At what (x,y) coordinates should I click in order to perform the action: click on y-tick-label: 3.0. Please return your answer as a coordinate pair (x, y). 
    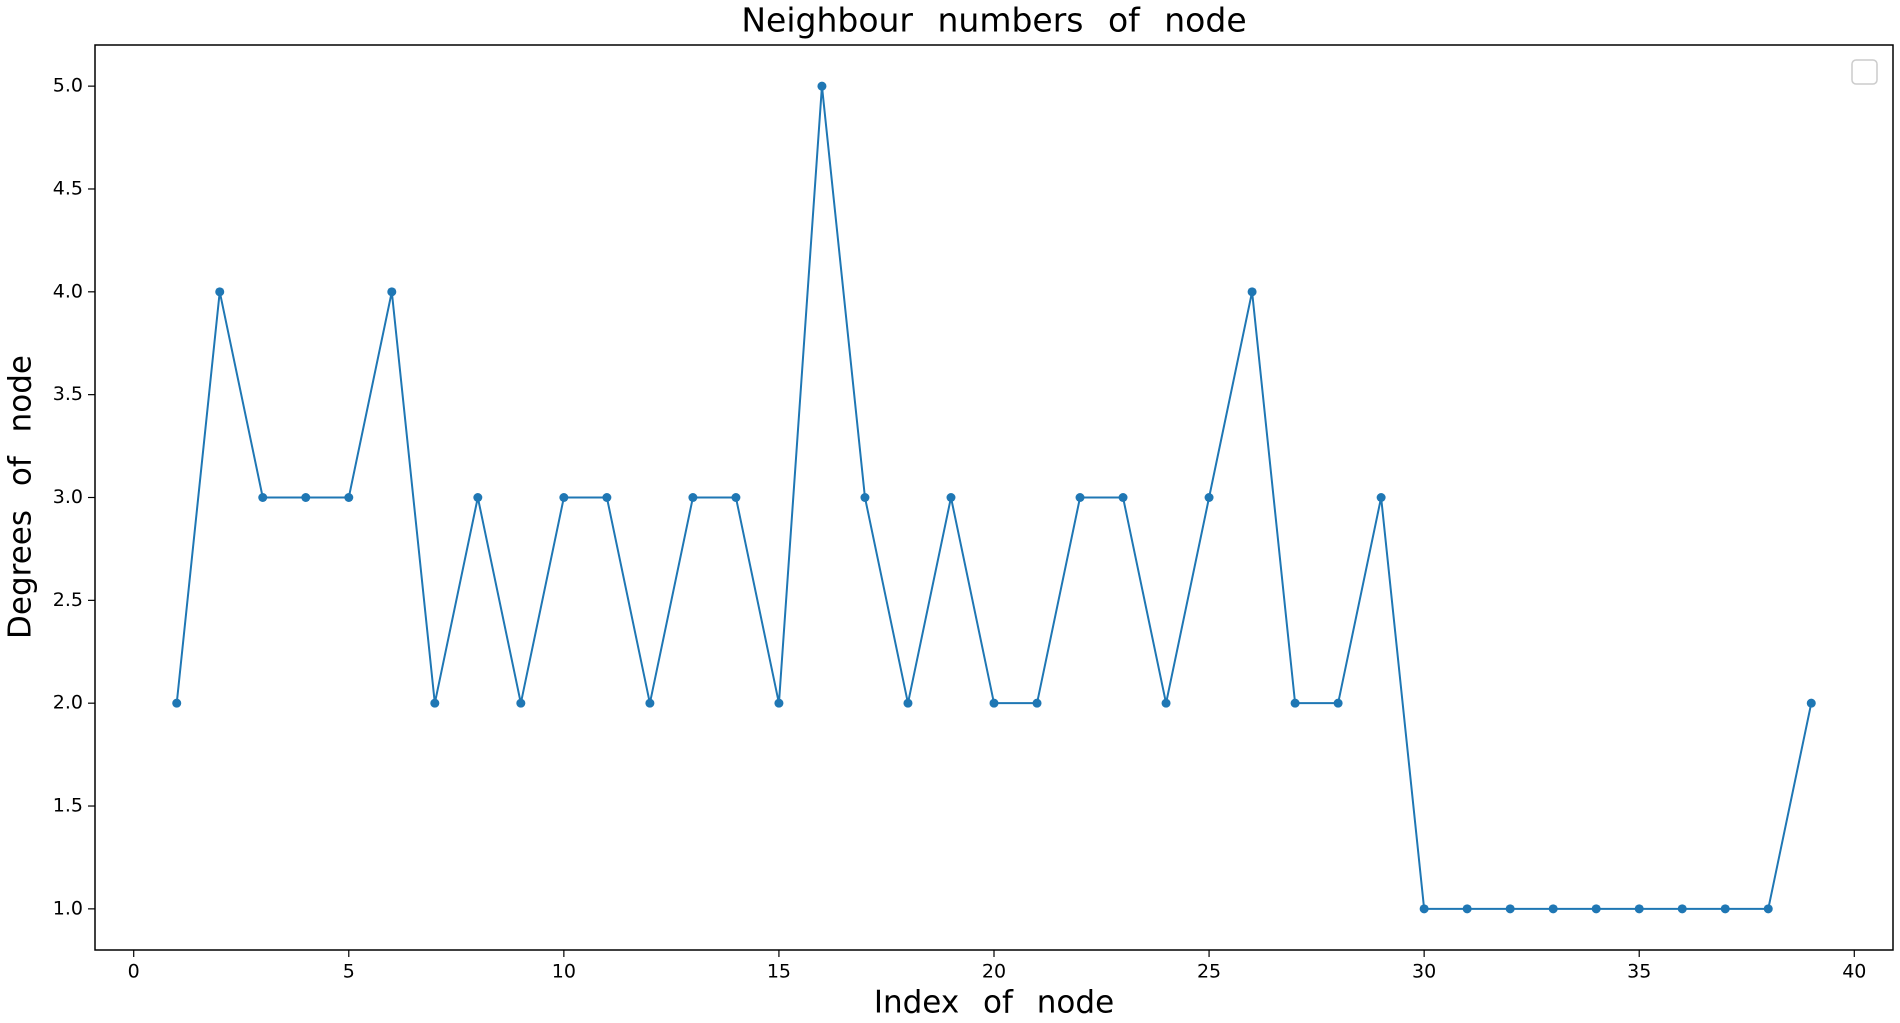
    Looking at the image, I should click on (68, 497).